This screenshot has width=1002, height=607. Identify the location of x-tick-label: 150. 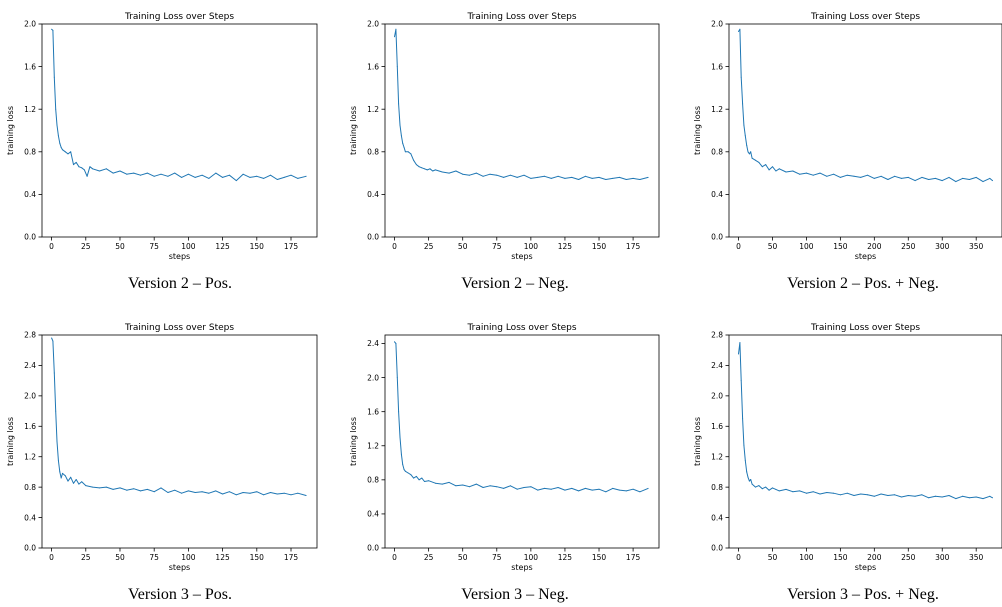
(599, 246).